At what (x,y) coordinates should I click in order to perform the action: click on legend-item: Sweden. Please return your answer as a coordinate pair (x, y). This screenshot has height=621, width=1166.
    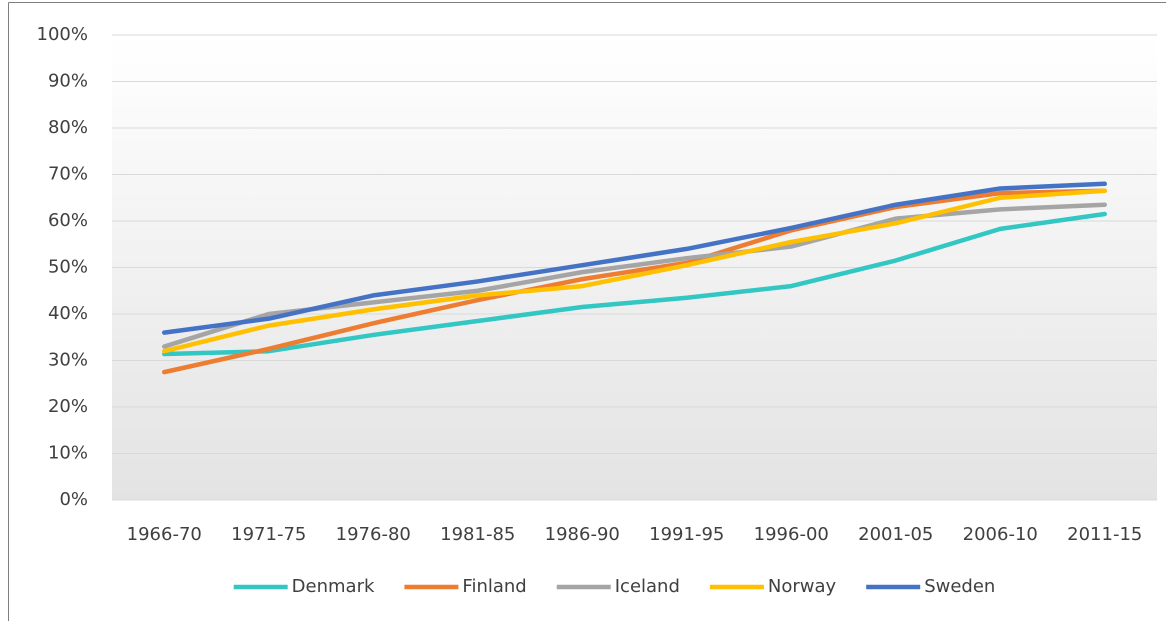
    Looking at the image, I should click on (930, 586).